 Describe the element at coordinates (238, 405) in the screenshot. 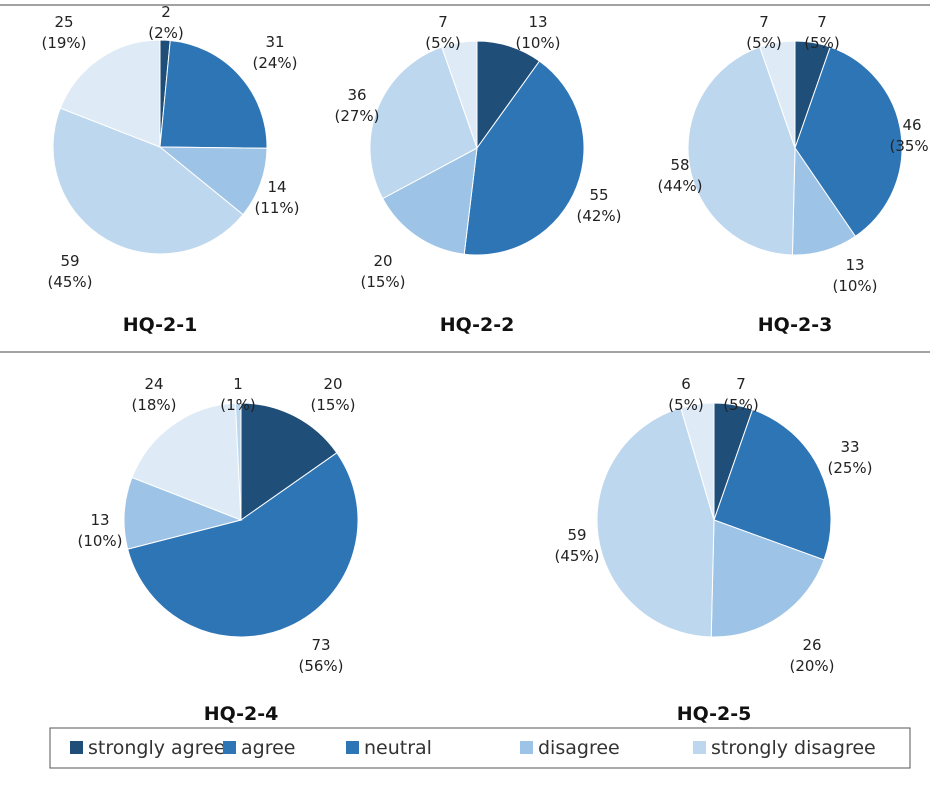

I see `pie-4-percent-label: (1%)` at that location.